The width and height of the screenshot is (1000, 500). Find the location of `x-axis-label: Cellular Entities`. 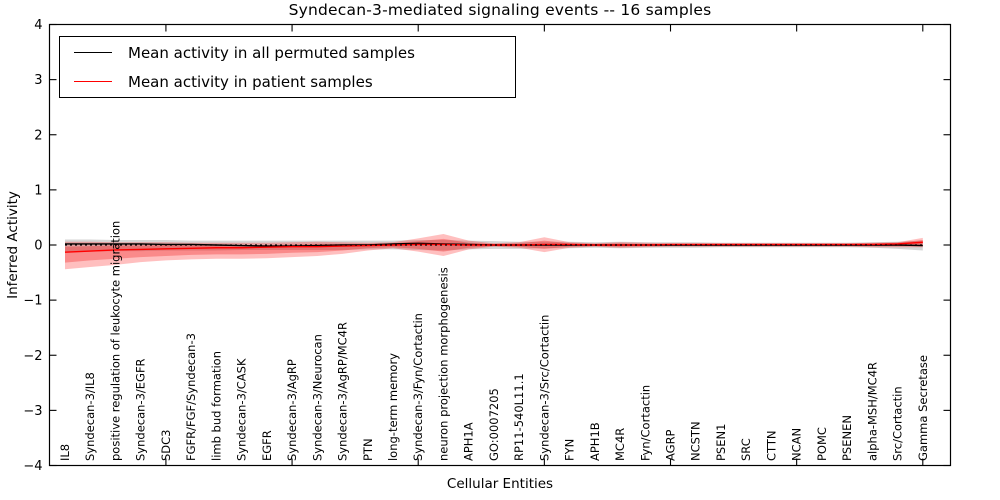

x-axis-label: Cellular Entities is located at coordinates (500, 484).